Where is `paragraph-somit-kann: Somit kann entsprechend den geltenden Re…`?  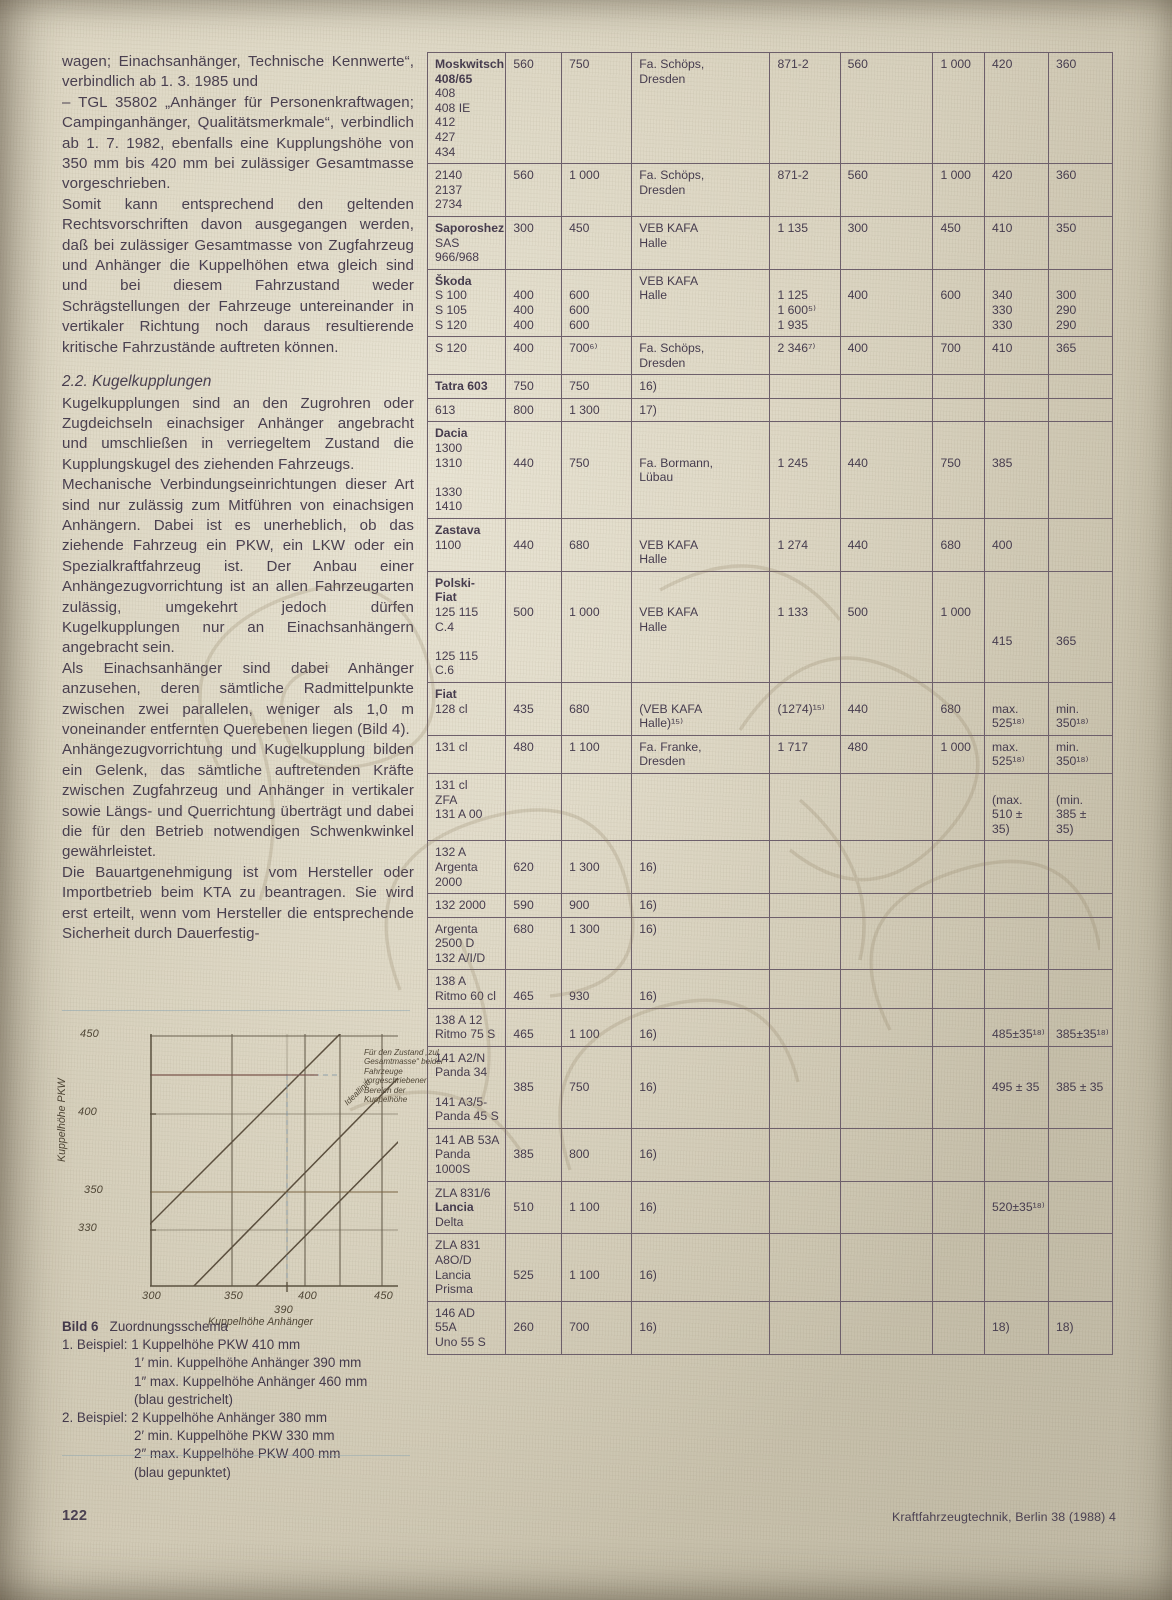 paragraph-somit-kann: Somit kann entsprechend den geltenden Re… is located at coordinates (238, 275).